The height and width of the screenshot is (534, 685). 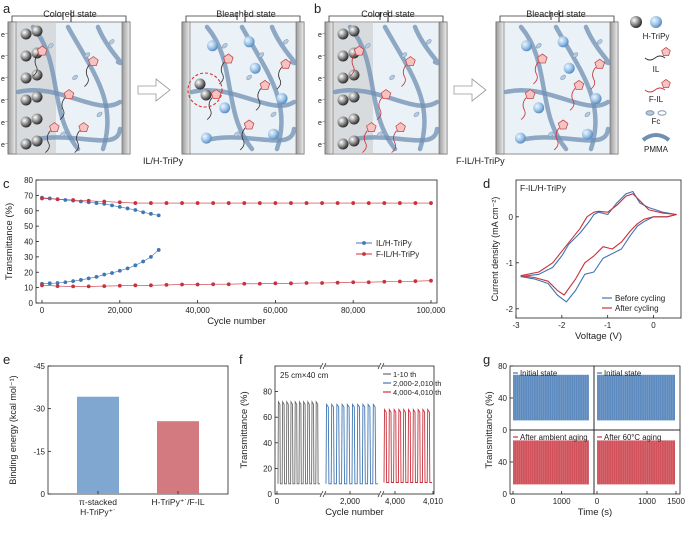 What do you see at coordinates (273, 134) in the screenshot?
I see `a-right-htripy` at bounding box center [273, 134].